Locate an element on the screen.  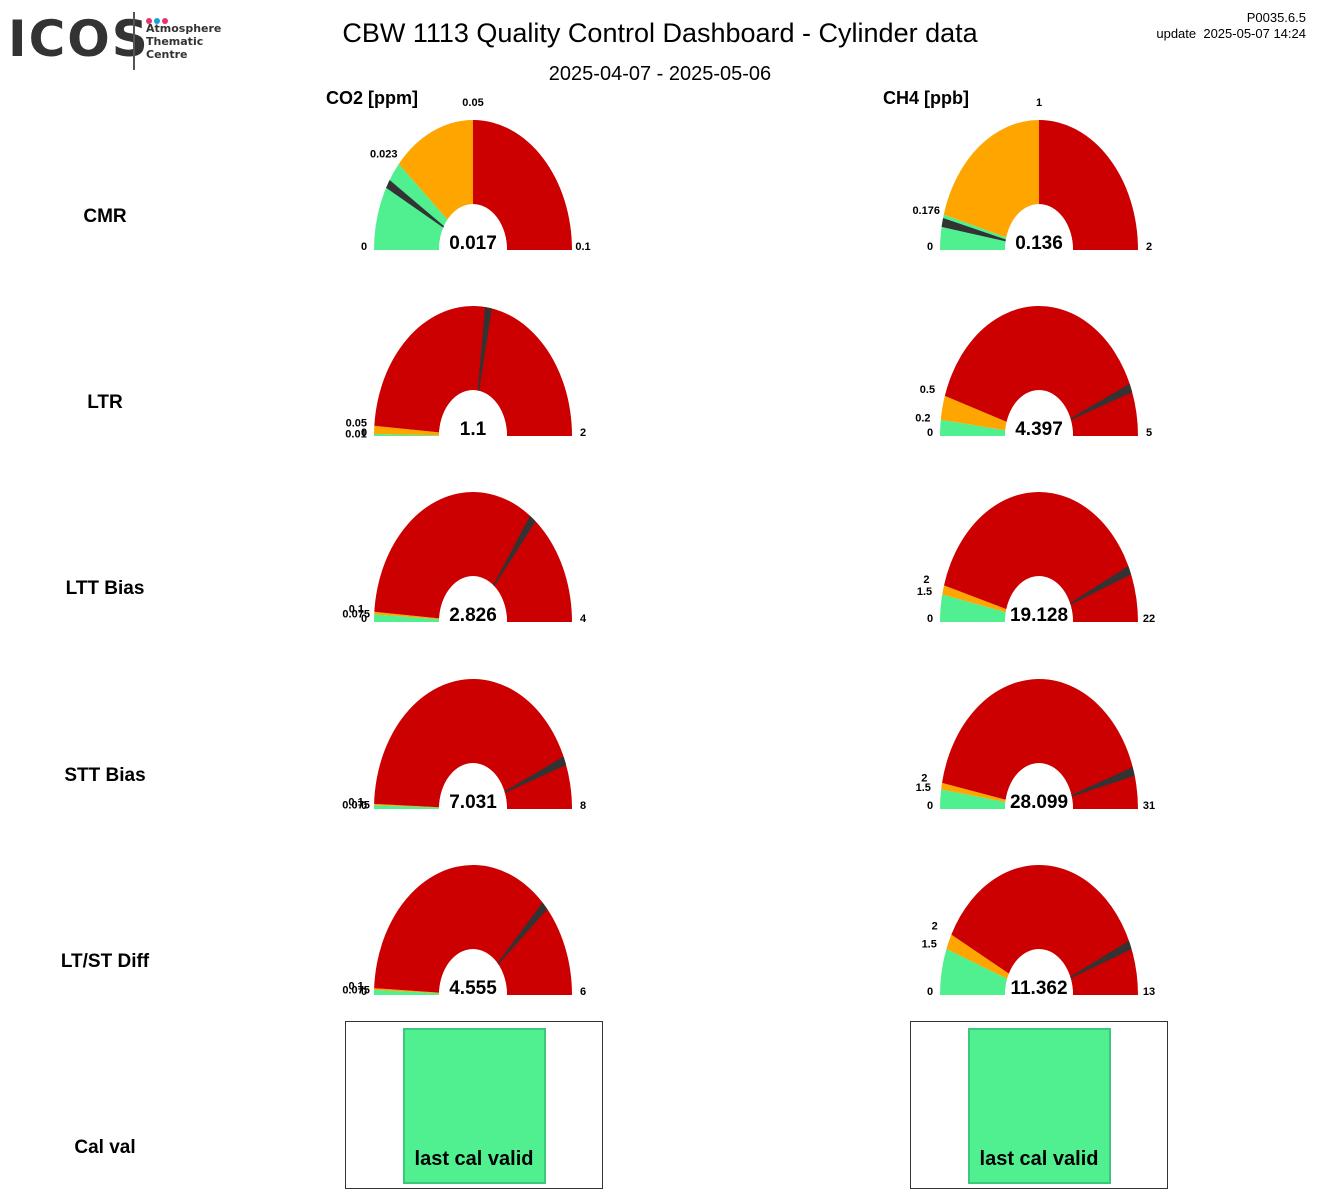
gauge-value-label-ltt-bias-ch4-ppb-: 19.128 is located at coordinates (1039, 615).